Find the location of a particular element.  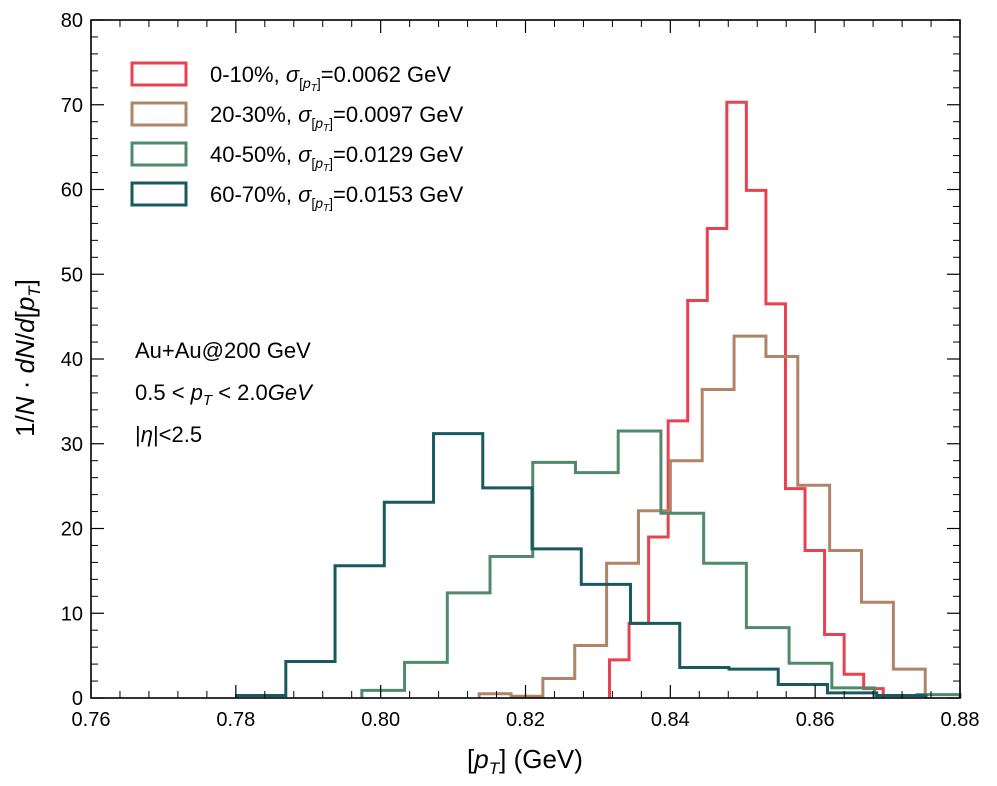

annotation-system: Au+Au@200 GeV is located at coordinates (223, 350).